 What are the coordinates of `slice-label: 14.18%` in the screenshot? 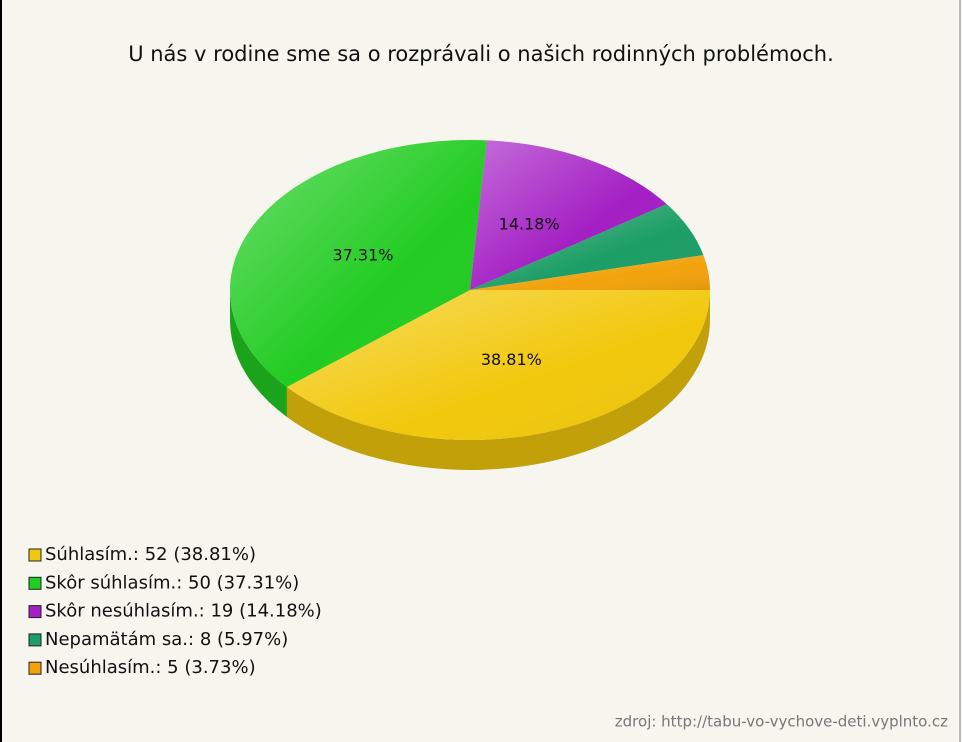 It's located at (529, 223).